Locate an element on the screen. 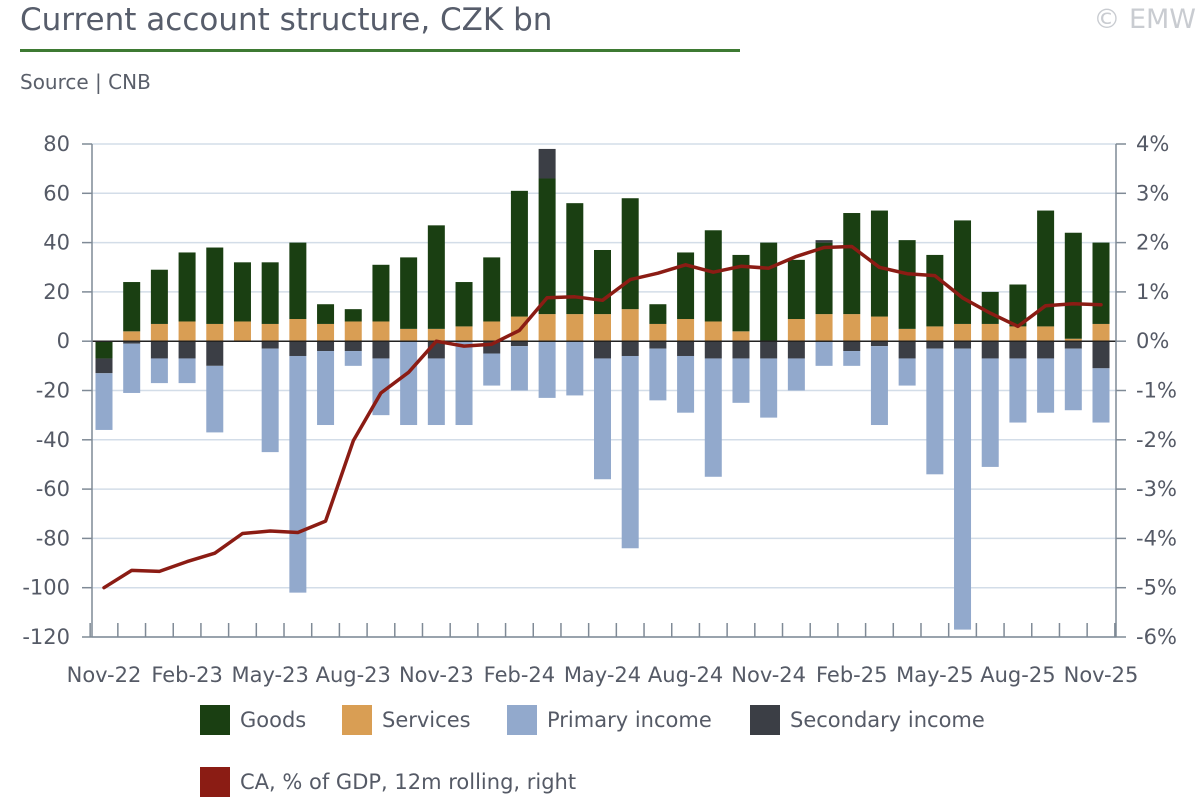 Image resolution: width=1200 pixels, height=800 pixels. y-left-tick-label: -120 is located at coordinates (46, 637).